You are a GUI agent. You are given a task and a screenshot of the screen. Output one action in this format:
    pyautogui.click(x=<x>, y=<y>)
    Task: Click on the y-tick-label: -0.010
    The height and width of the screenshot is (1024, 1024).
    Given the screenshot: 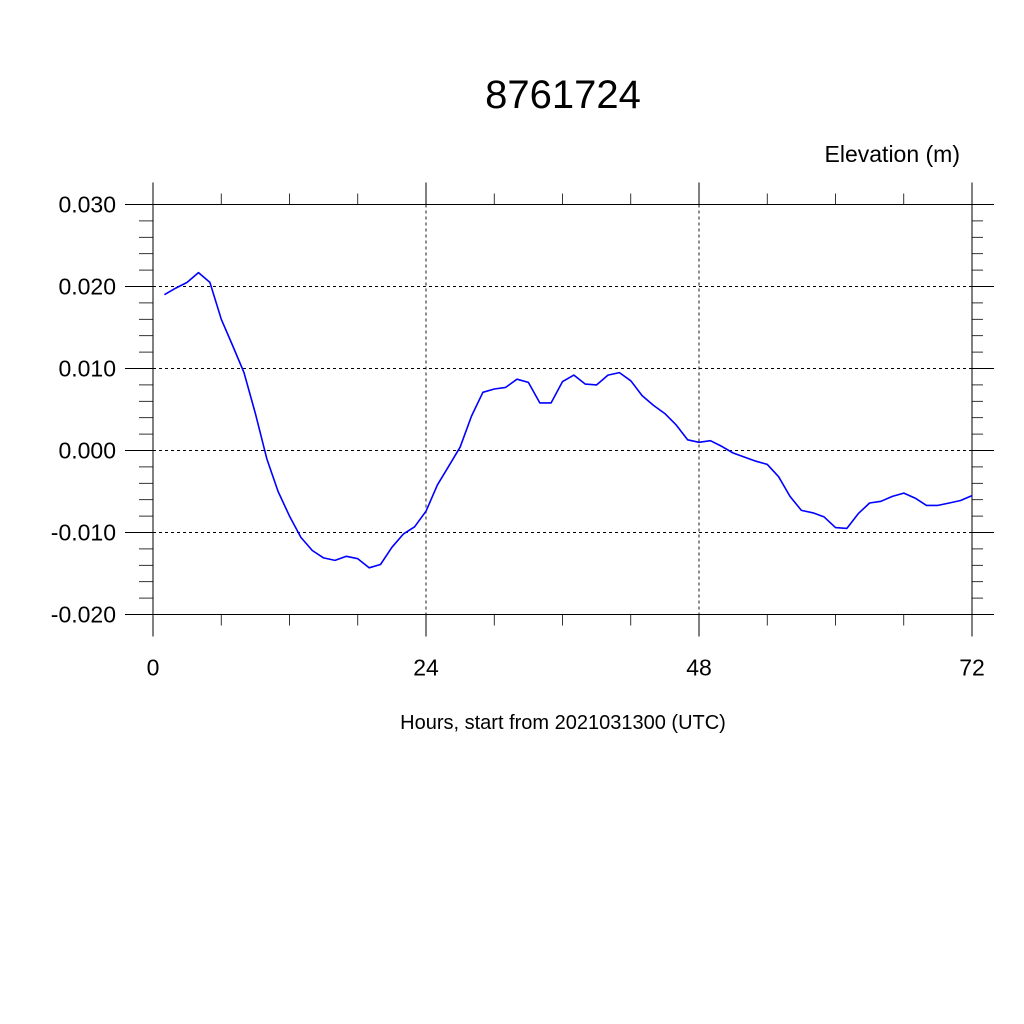 What is the action you would take?
    pyautogui.click(x=83, y=533)
    